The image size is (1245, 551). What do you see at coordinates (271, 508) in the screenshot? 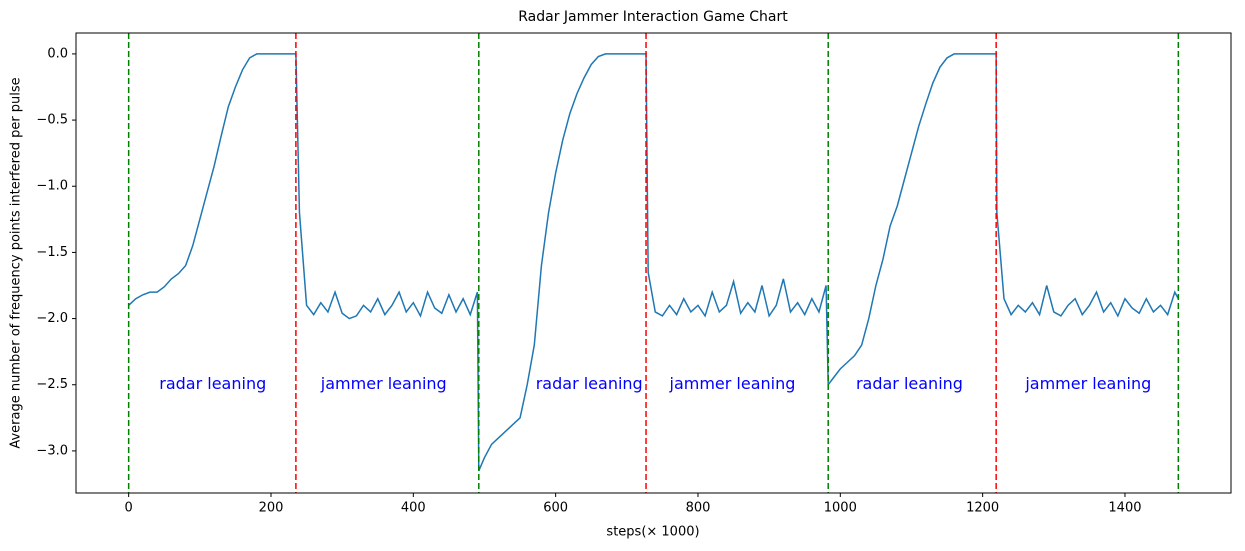
I see `x-tick-label: 200` at bounding box center [271, 508].